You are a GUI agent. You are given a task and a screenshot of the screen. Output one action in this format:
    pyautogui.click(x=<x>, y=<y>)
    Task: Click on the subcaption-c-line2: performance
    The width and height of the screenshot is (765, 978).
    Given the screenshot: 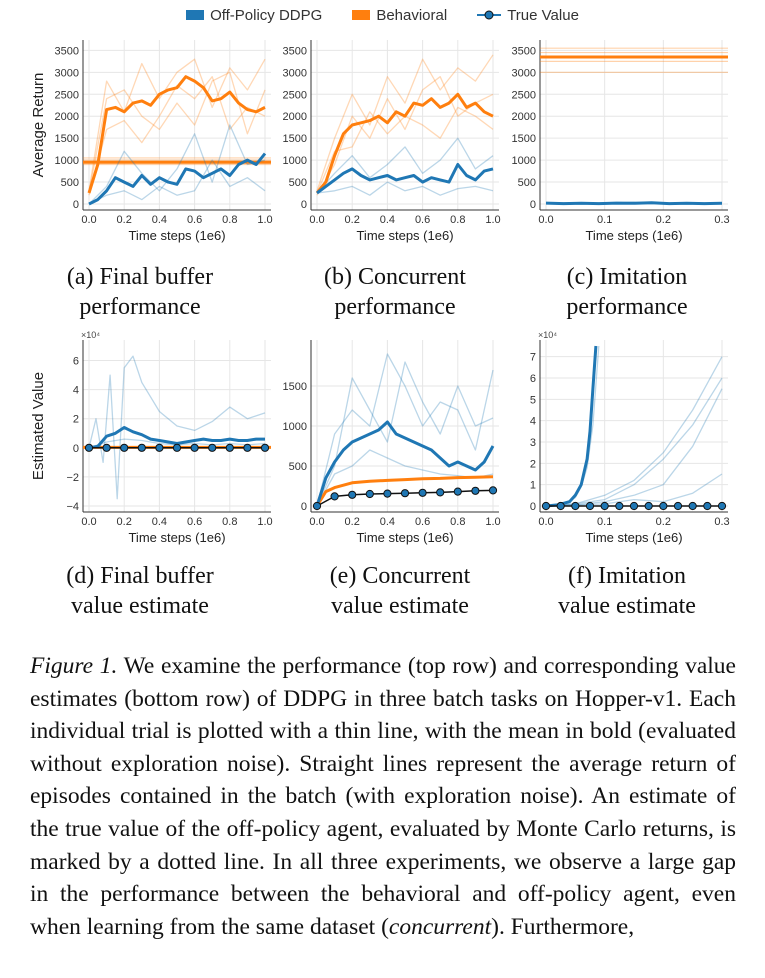 What is the action you would take?
    pyautogui.click(x=627, y=307)
    